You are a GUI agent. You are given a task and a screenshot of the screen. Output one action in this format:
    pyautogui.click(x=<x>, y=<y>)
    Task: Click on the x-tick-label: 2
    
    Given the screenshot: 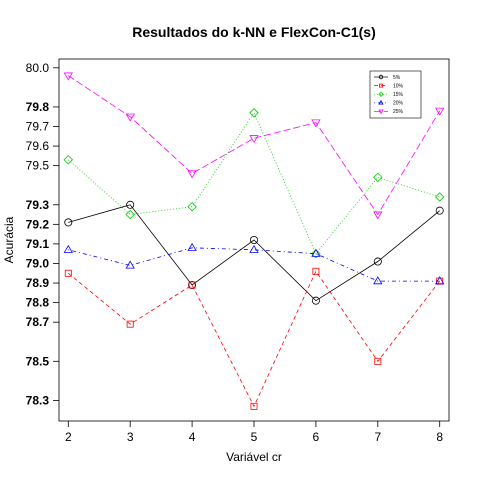 What is the action you would take?
    pyautogui.click(x=68, y=437)
    